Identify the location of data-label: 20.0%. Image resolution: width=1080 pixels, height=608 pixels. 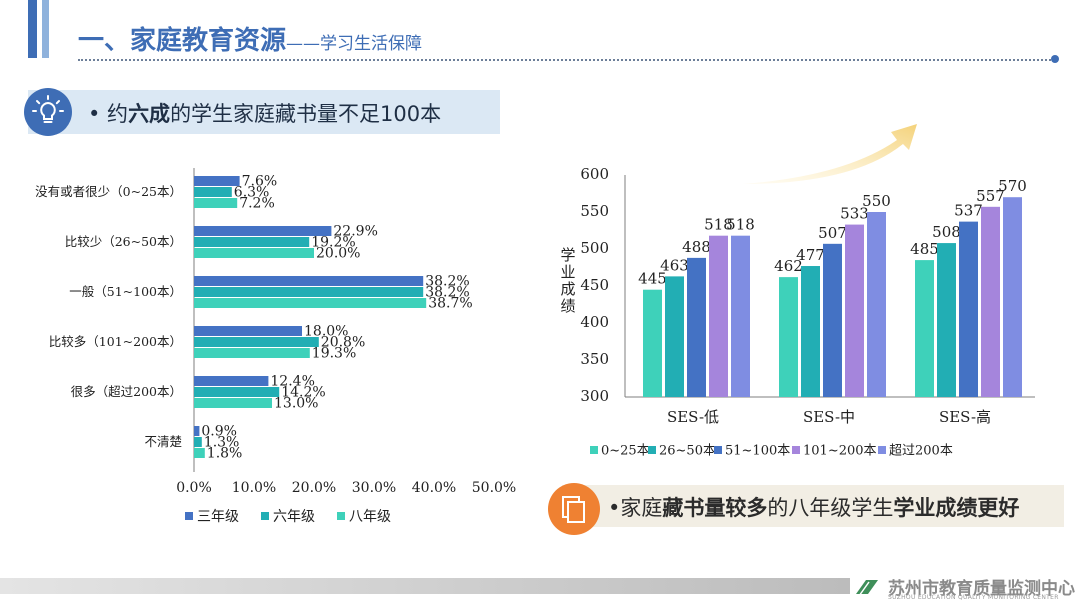
(338, 254).